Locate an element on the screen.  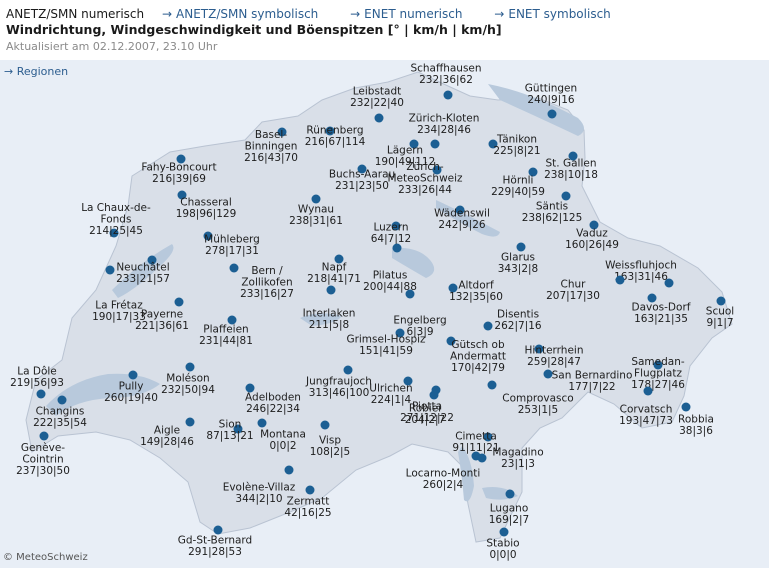
tab-enet-symbolisch-label: ENET symbolisch is located at coordinates (559, 14).